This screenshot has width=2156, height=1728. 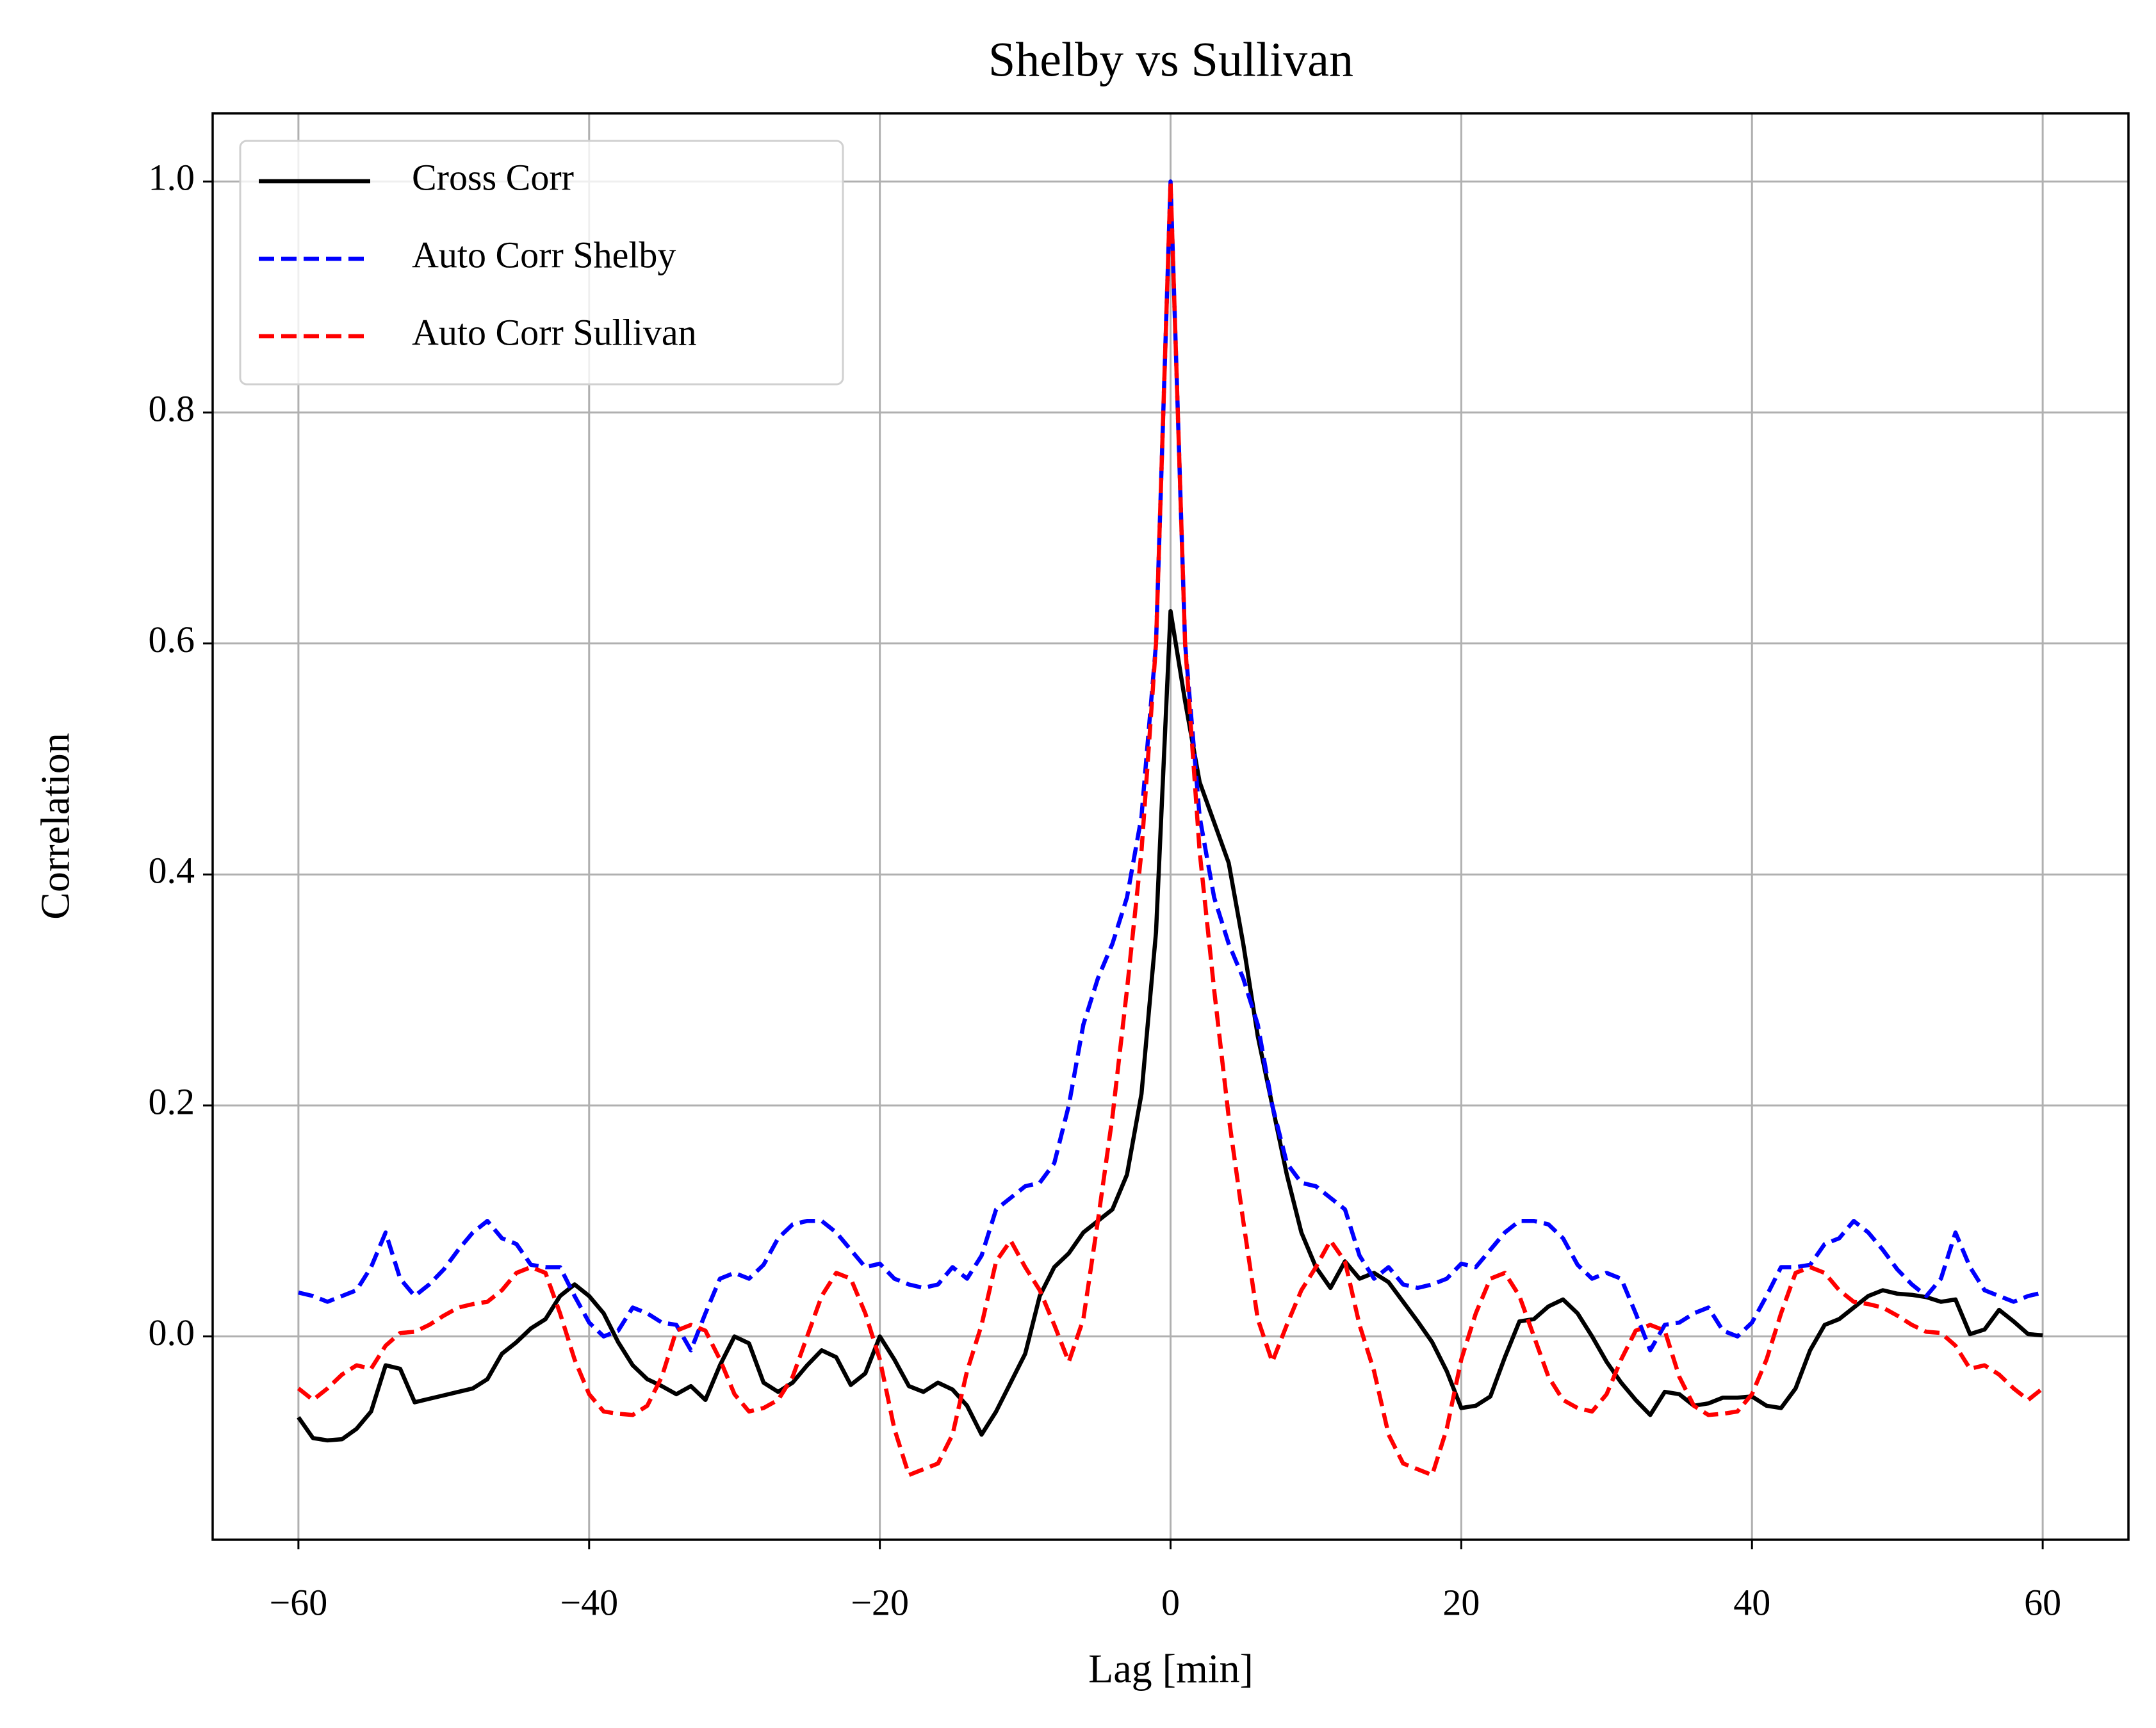 What do you see at coordinates (554, 332) in the screenshot?
I see `legend-label: Auto Corr Sullivan` at bounding box center [554, 332].